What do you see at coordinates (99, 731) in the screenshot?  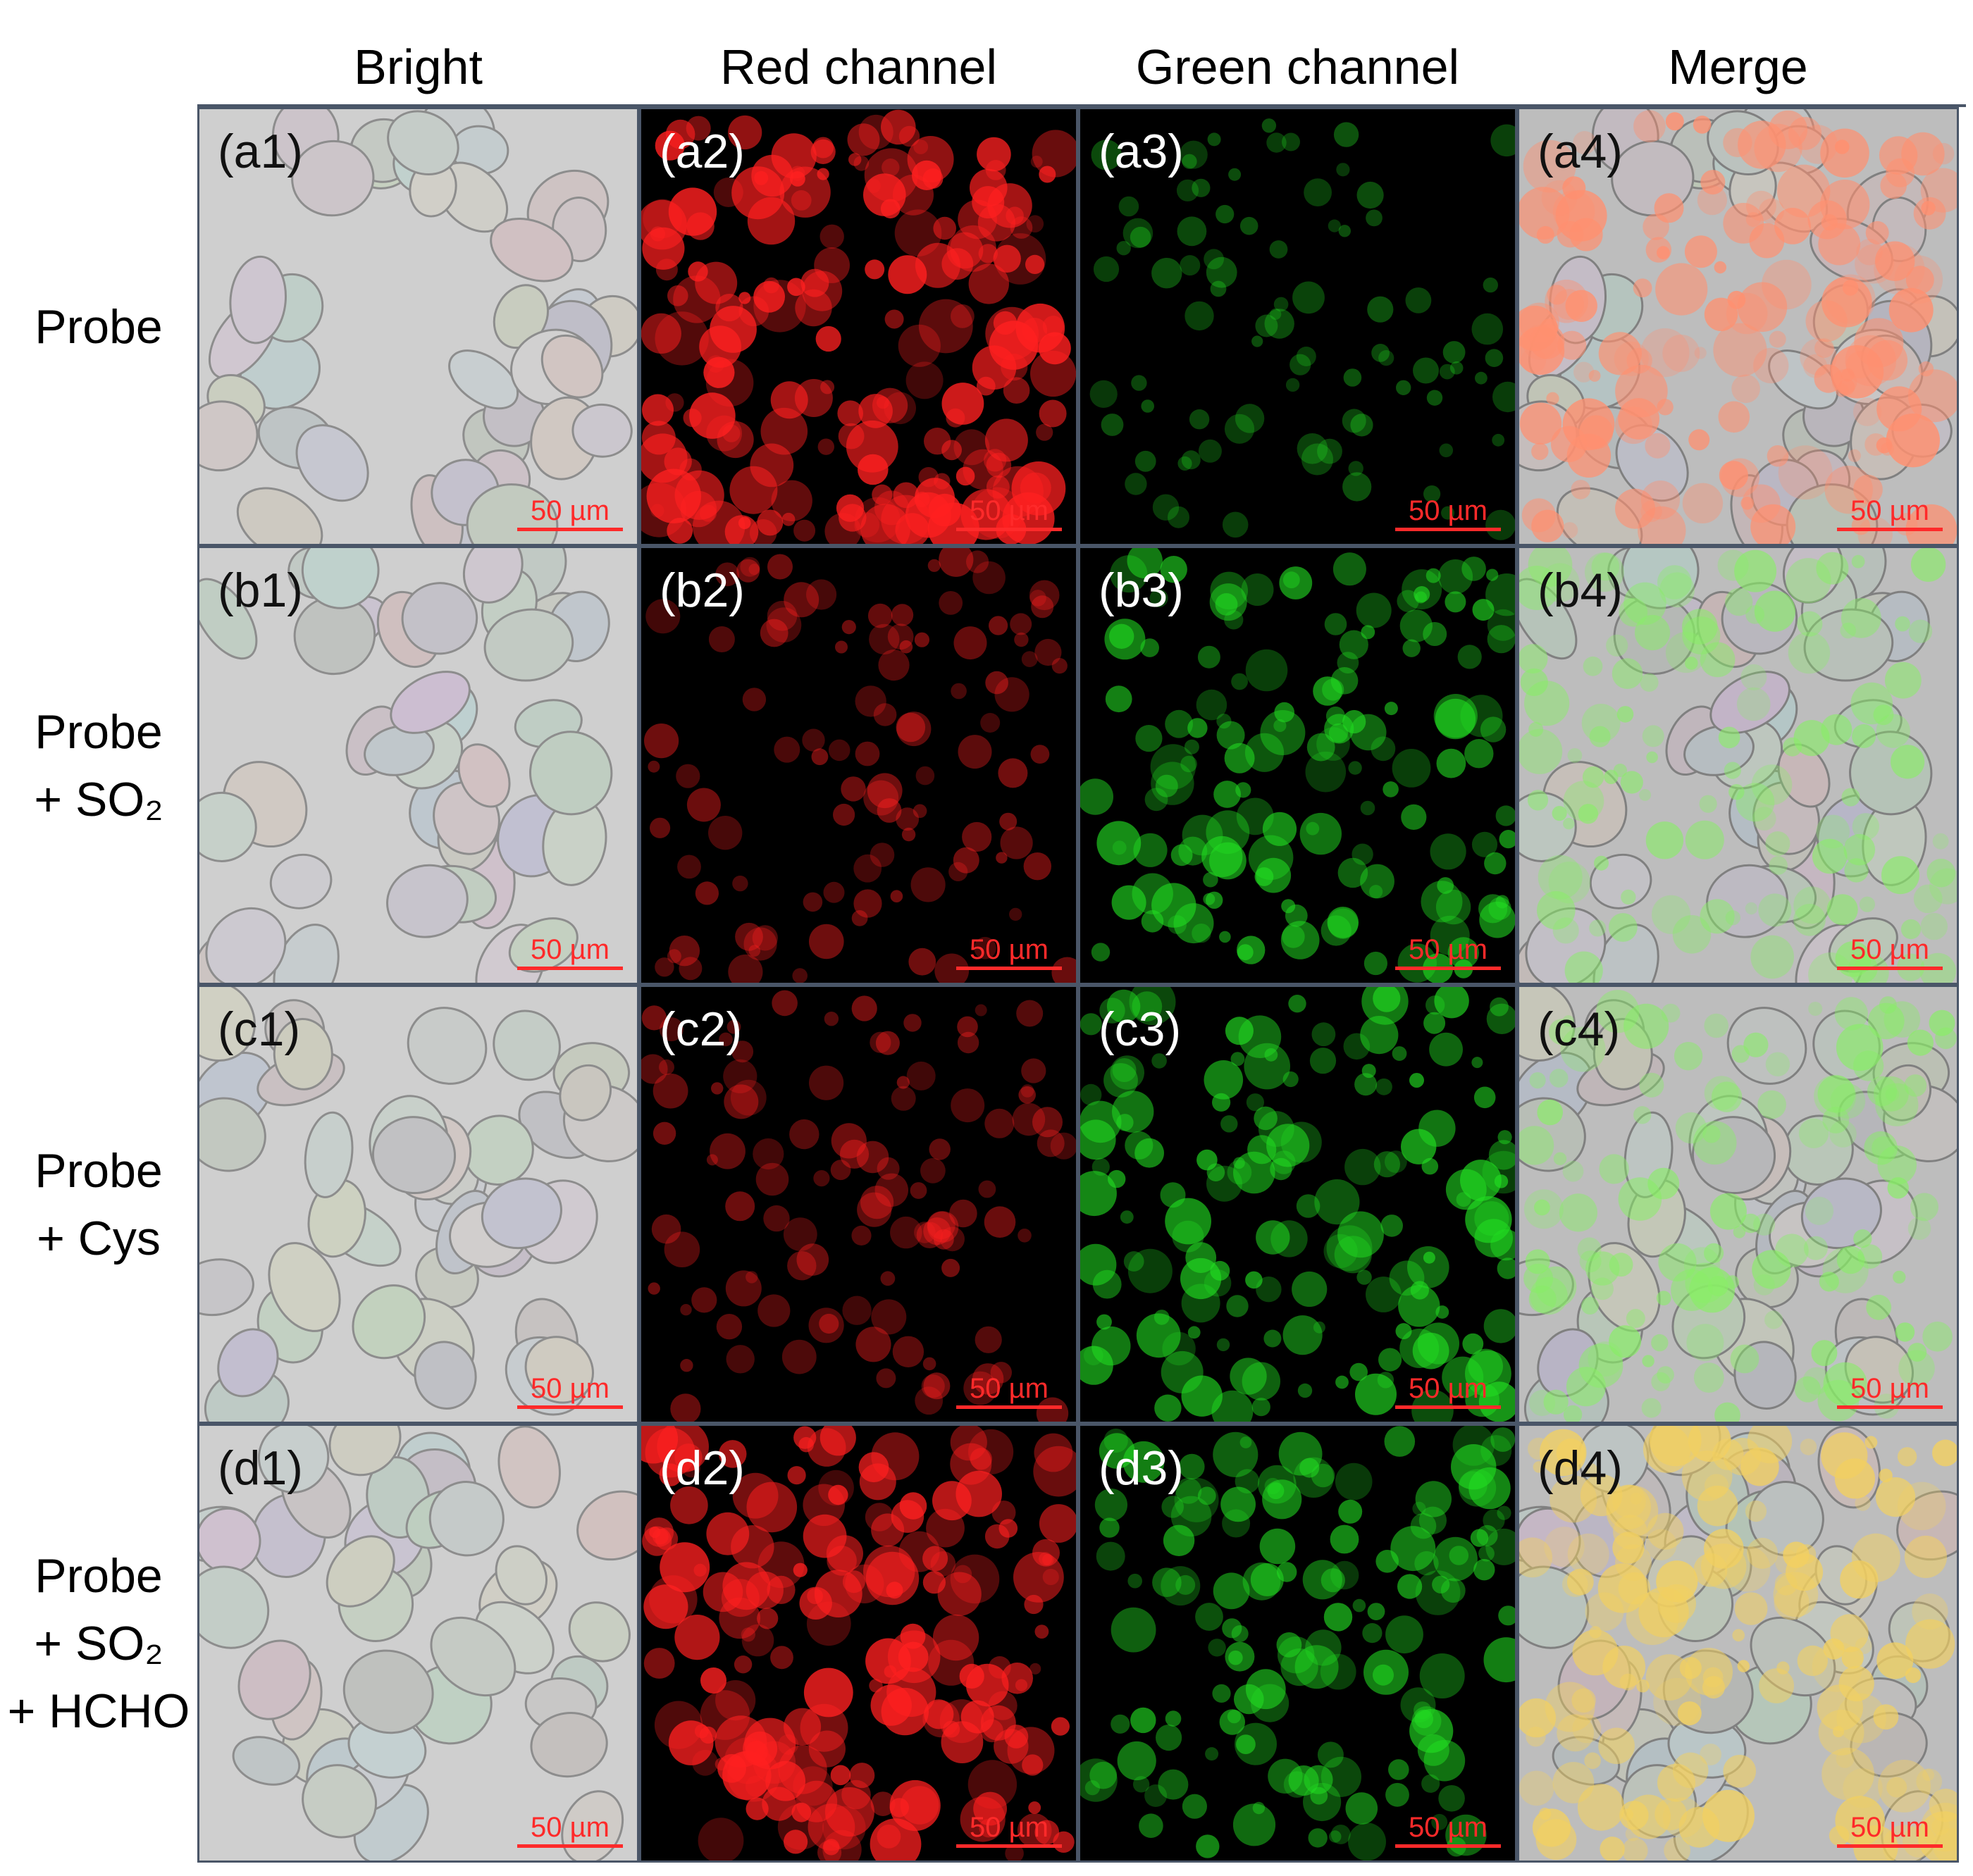 I see `row-label-line: Probe` at bounding box center [99, 731].